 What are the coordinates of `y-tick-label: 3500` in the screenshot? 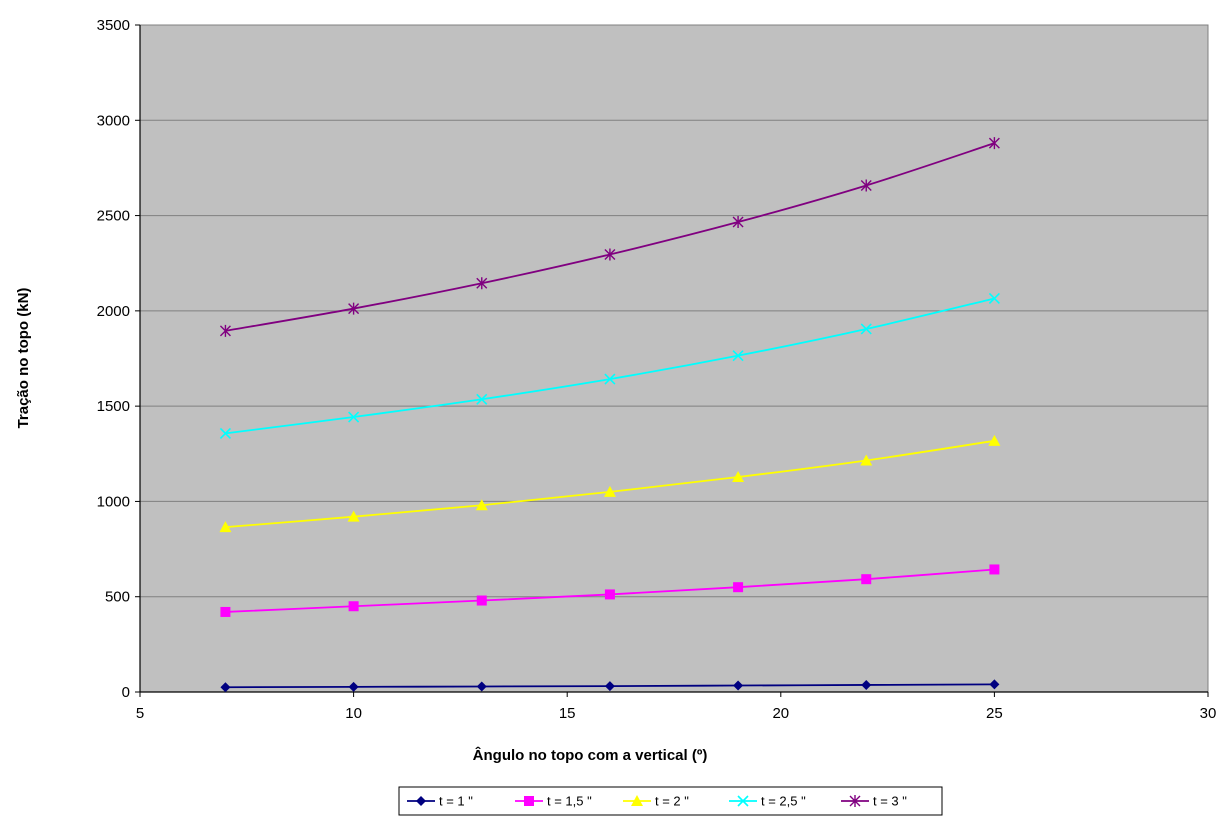 It's located at (113, 25).